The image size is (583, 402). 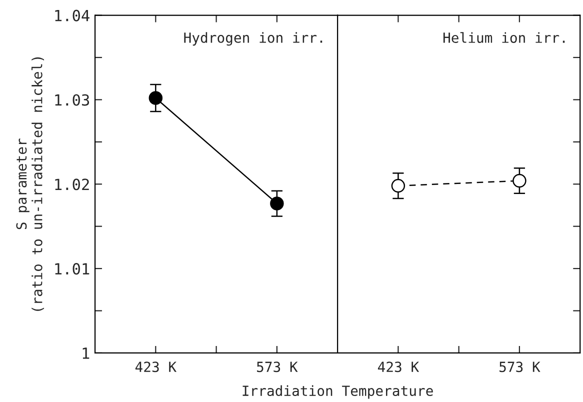 I want to click on annotation: Hydrogen ion irr., so click(x=253, y=39).